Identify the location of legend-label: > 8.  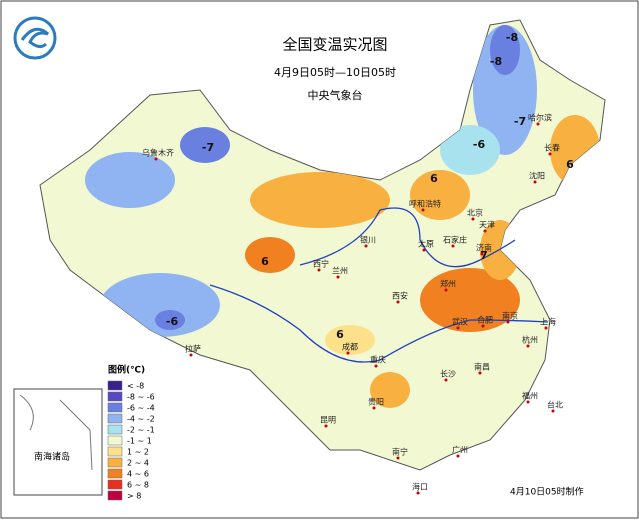
(134, 496).